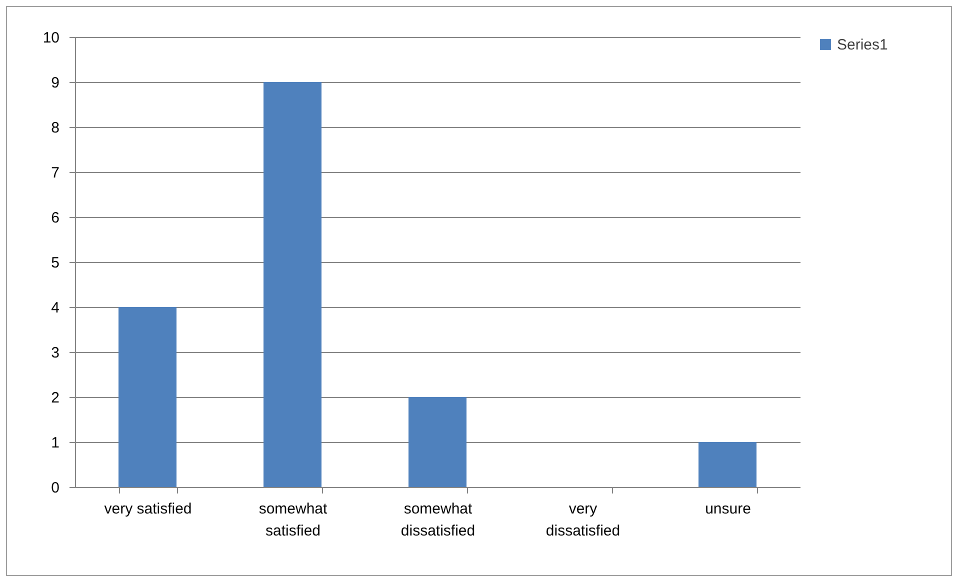  What do you see at coordinates (148, 509) in the screenshot?
I see `x-tick-label: very satisfied` at bounding box center [148, 509].